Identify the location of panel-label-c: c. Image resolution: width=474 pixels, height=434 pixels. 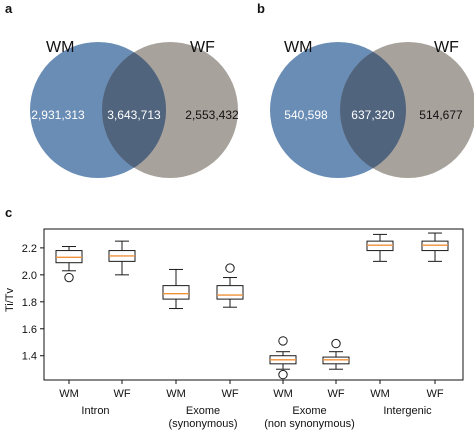
(8, 212).